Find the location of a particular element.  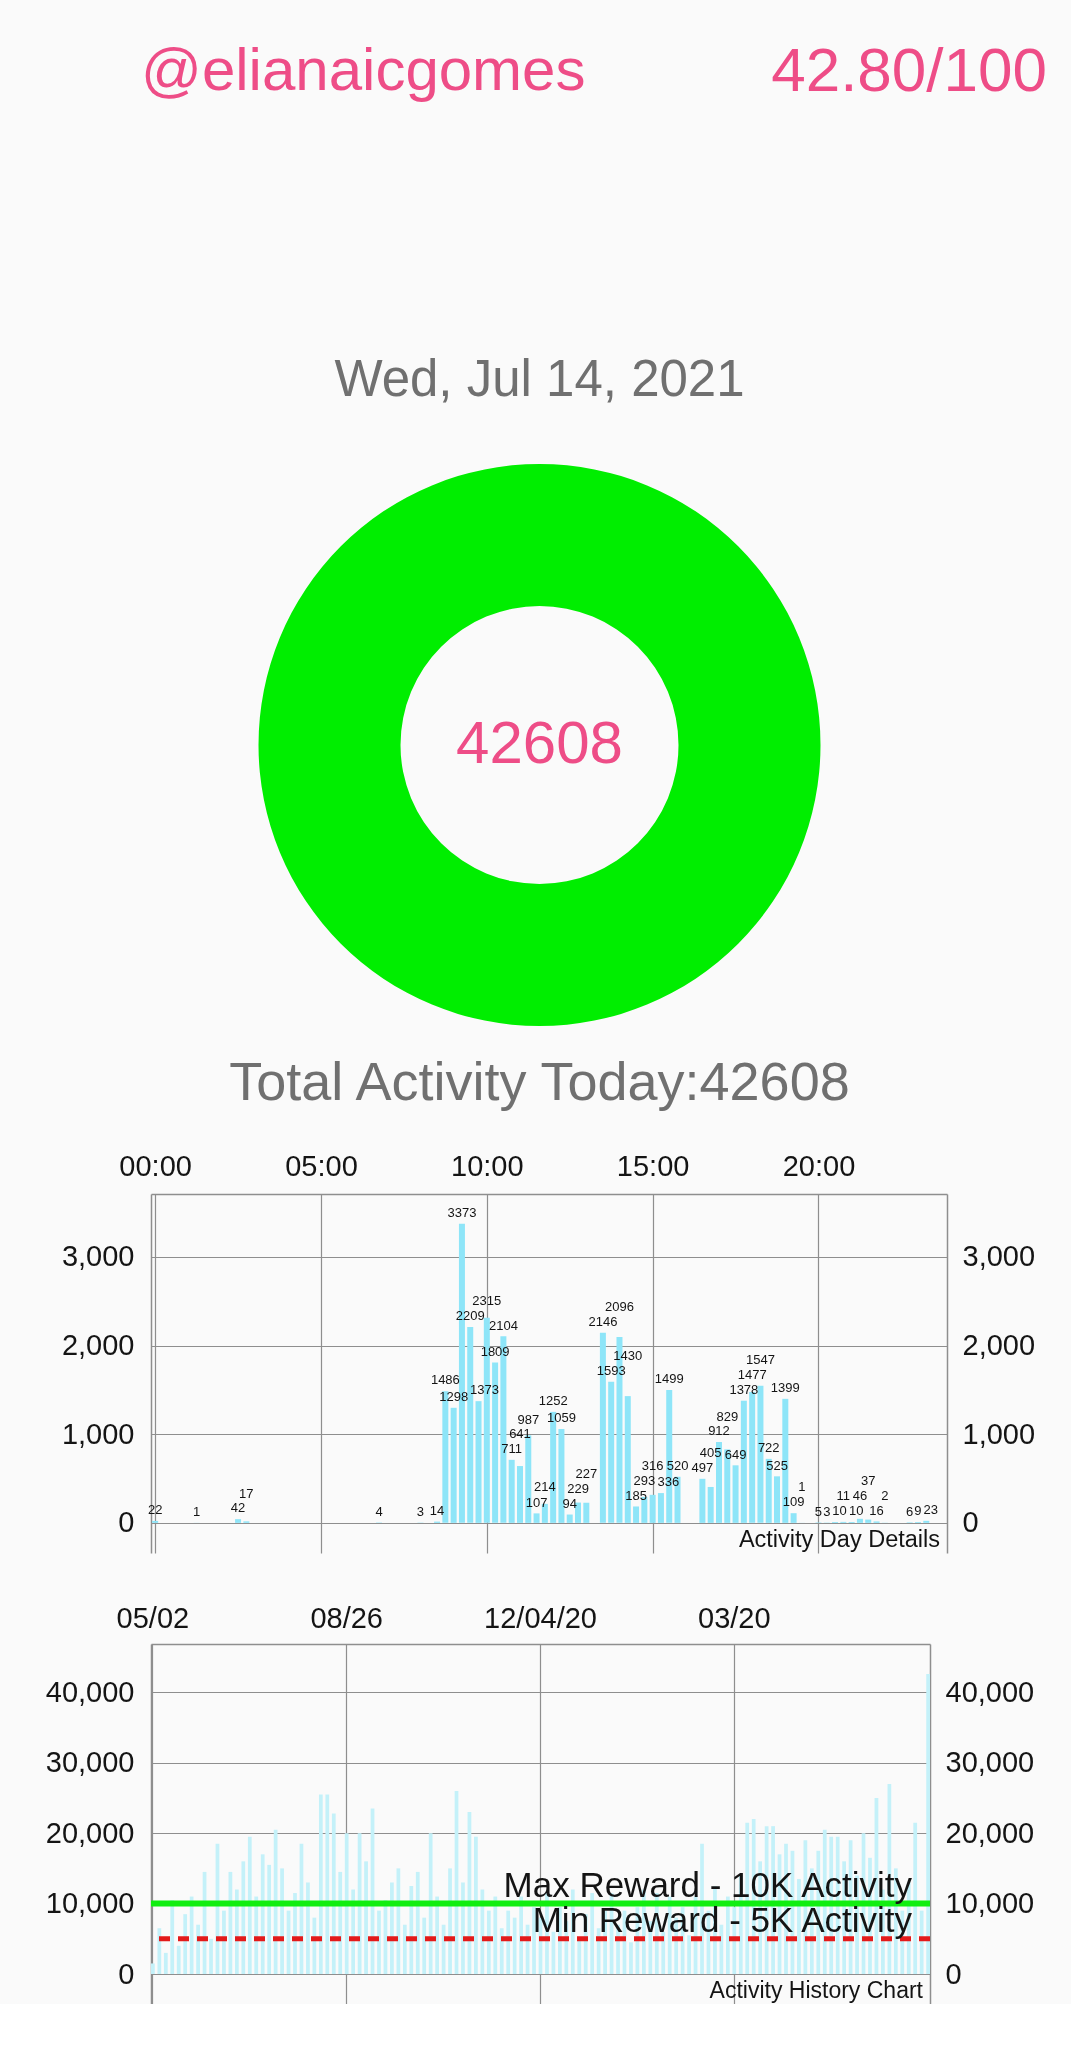

data-label: 107 is located at coordinates (536, 1502).